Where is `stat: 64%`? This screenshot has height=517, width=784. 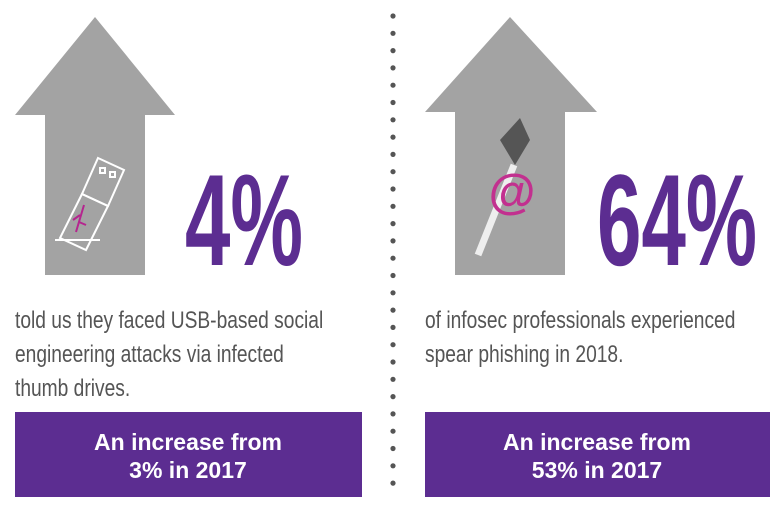 stat: 64% is located at coordinates (677, 220).